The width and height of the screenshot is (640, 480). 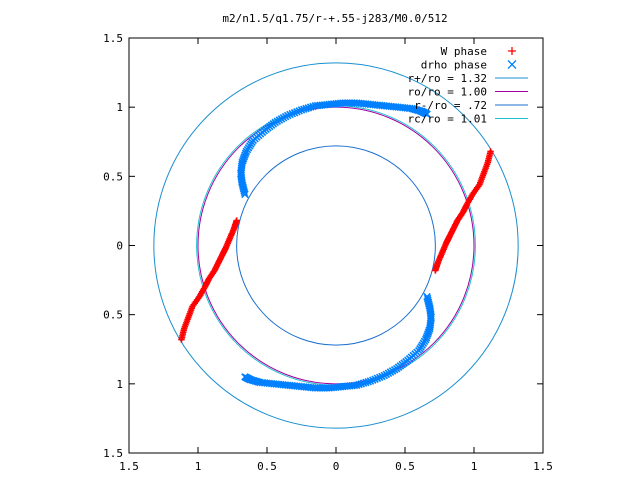 What do you see at coordinates (113, 453) in the screenshot?
I see `y-tick-label-6: 1.5` at bounding box center [113, 453].